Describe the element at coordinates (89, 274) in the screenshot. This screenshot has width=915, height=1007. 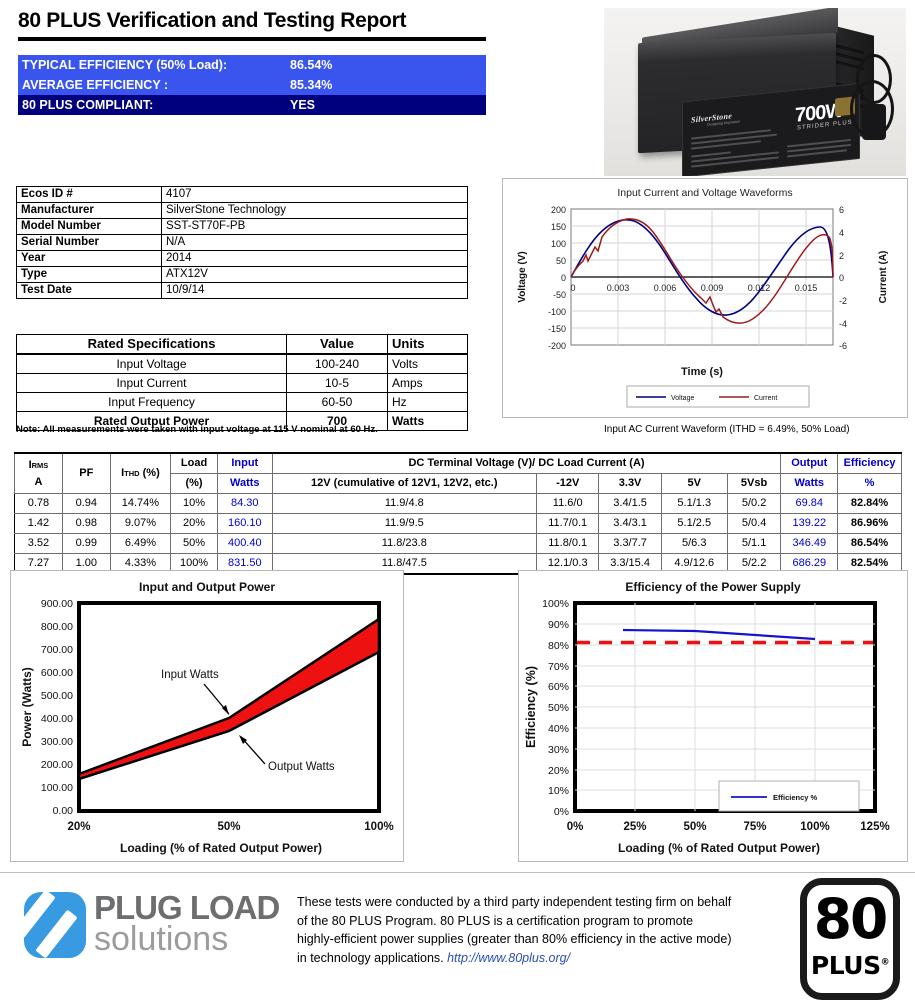
I see `info-key: Type` at that location.